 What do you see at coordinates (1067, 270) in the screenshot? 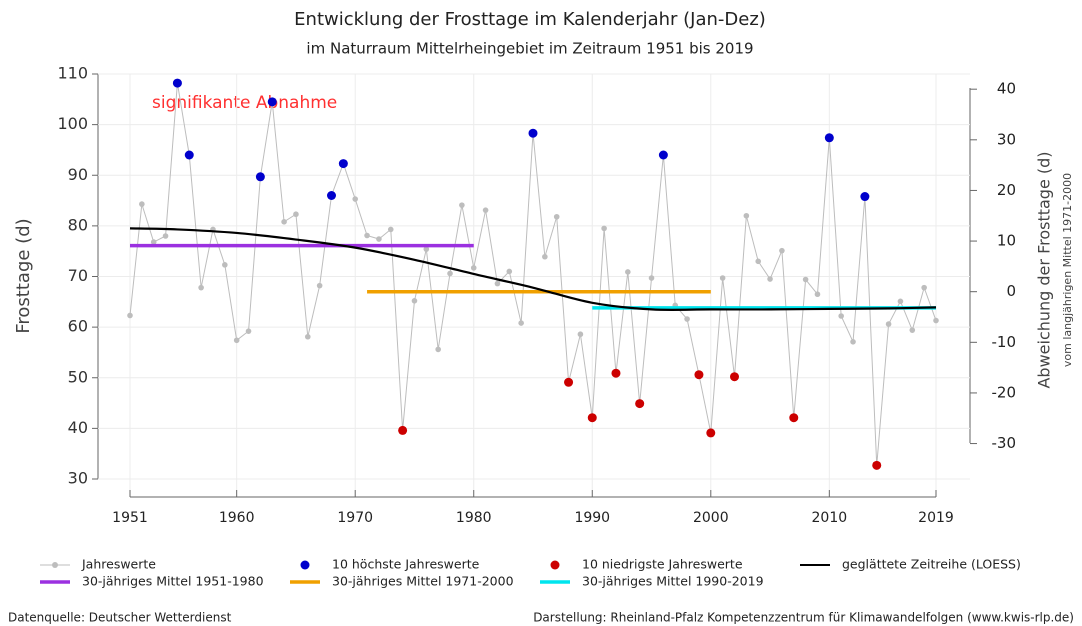
I see `y2-axis-sublabel: vom langjährigen Mittel 1971-2000` at bounding box center [1067, 270].